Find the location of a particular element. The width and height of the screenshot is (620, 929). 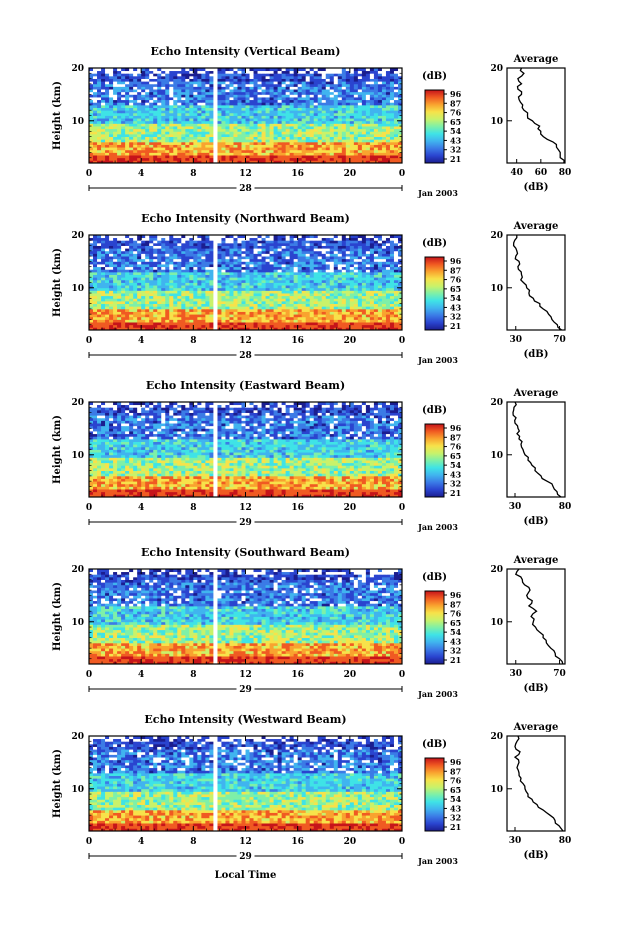

x-tick-label: 0 is located at coordinates (402, 174).